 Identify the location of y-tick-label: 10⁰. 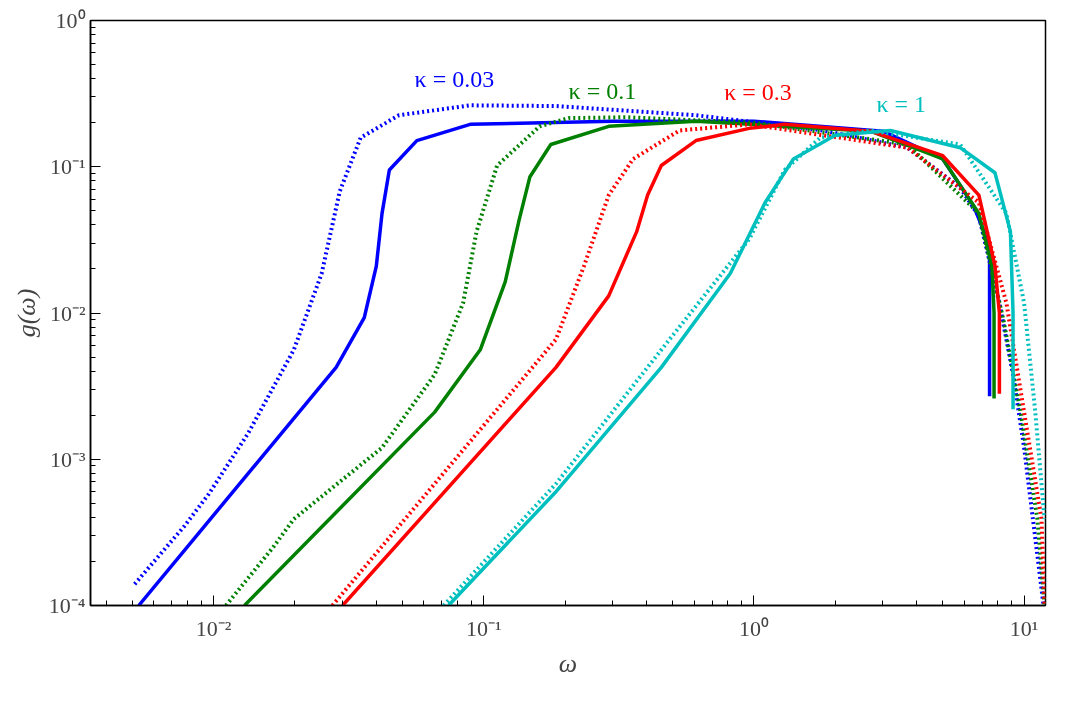
(70, 20).